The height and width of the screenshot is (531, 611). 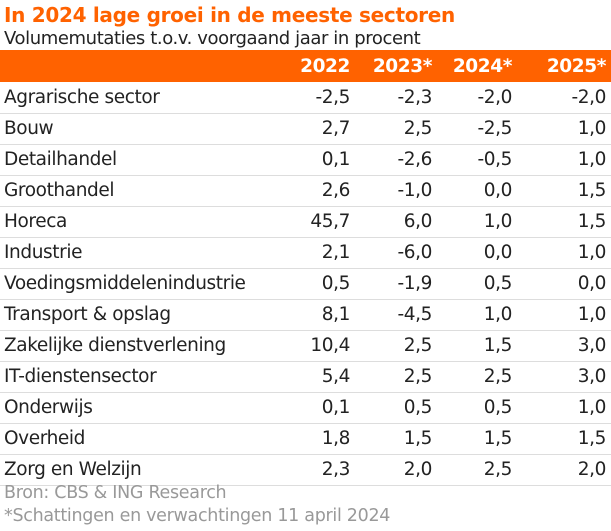 I want to click on table-header-row: 2022 2023* 2024* 2025*, so click(x=305, y=66).